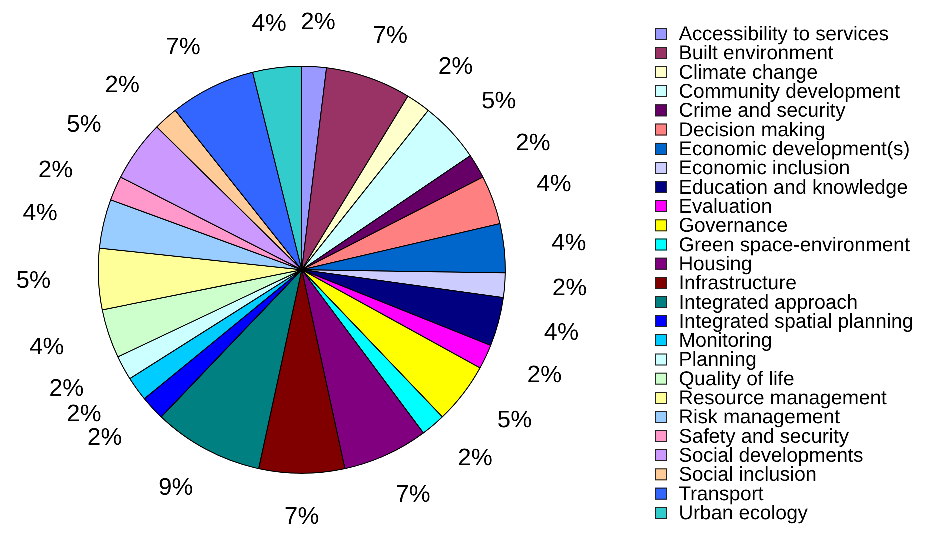 This screenshot has height=540, width=950. Describe the element at coordinates (748, 73) in the screenshot. I see `legend-label: Climate change` at that location.